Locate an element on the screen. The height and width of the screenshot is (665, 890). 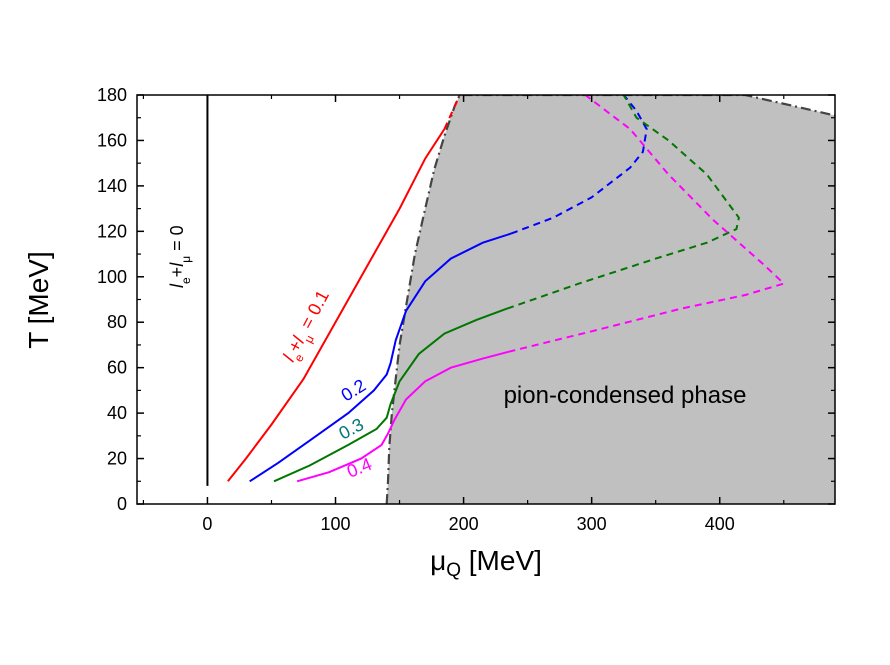
y-tick-label-180: 180 is located at coordinates (112, 95).